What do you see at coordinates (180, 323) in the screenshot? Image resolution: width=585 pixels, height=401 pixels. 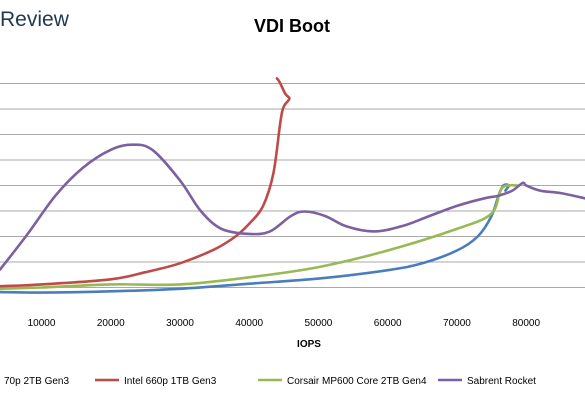 I see `x-tick-label: 30000` at bounding box center [180, 323].